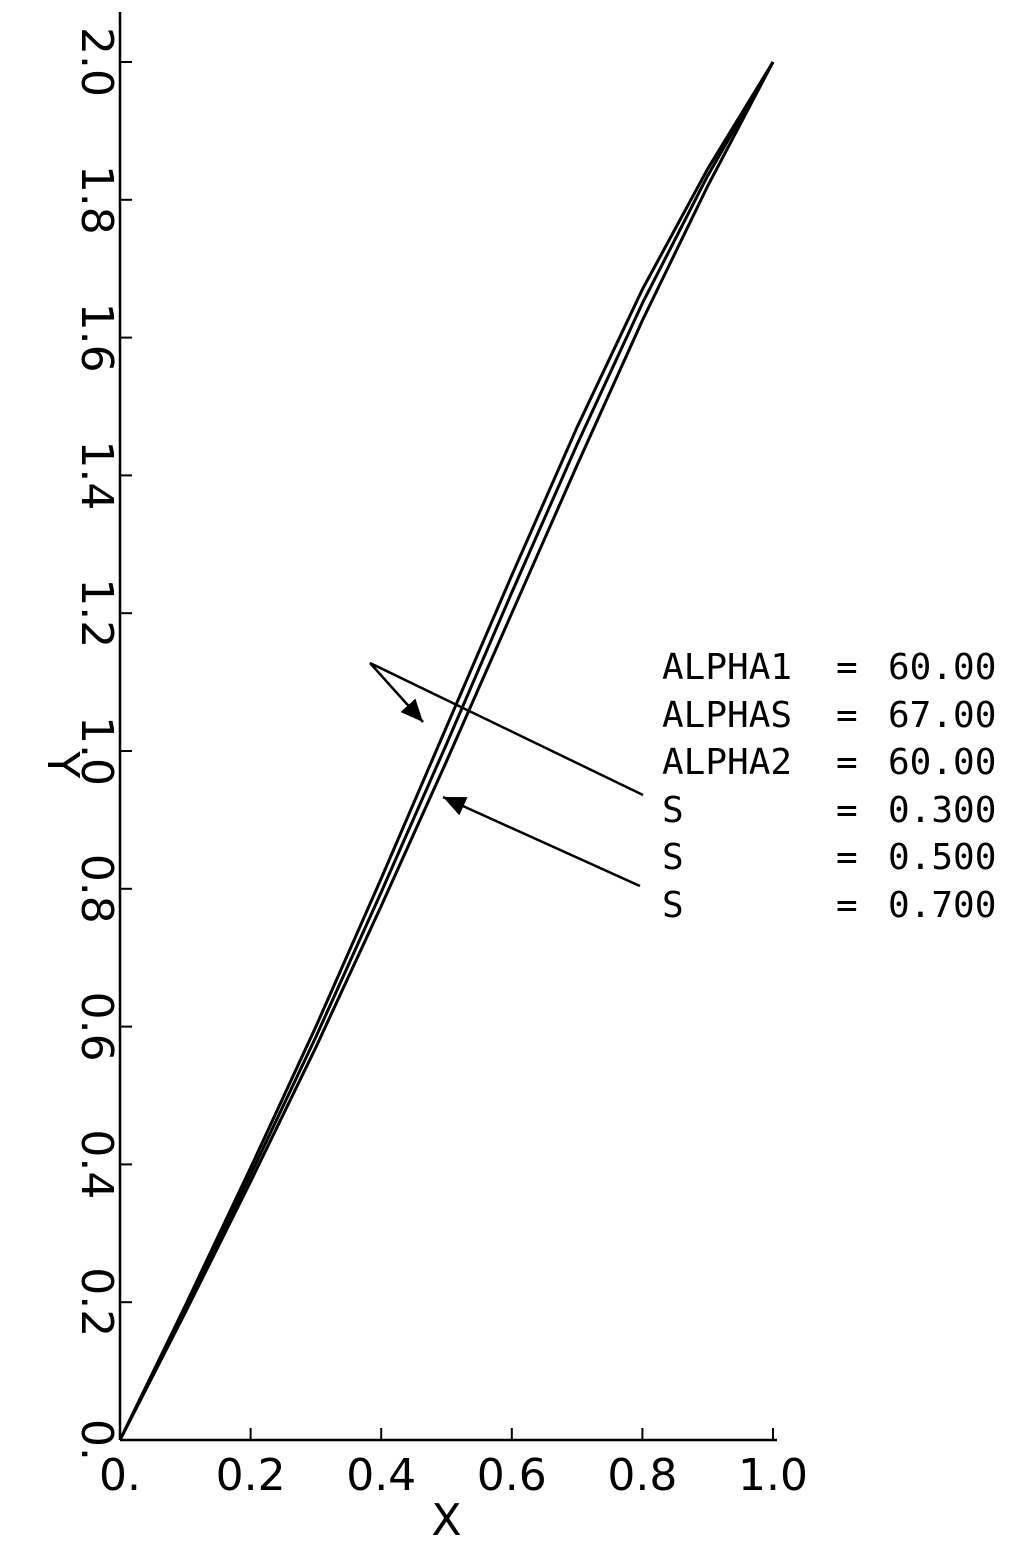 This screenshot has width=1022, height=1545. Describe the element at coordinates (829, 857) in the screenshot. I see `annotation-row: S = 0.500` at that location.